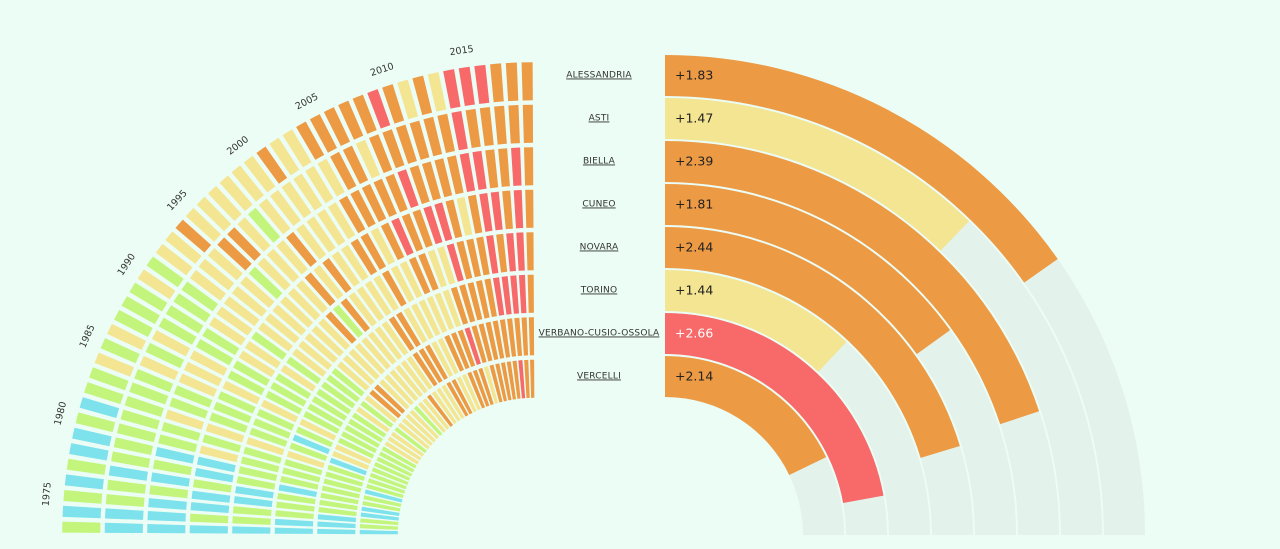  I want to click on year-label: 1975, so click(47, 494).